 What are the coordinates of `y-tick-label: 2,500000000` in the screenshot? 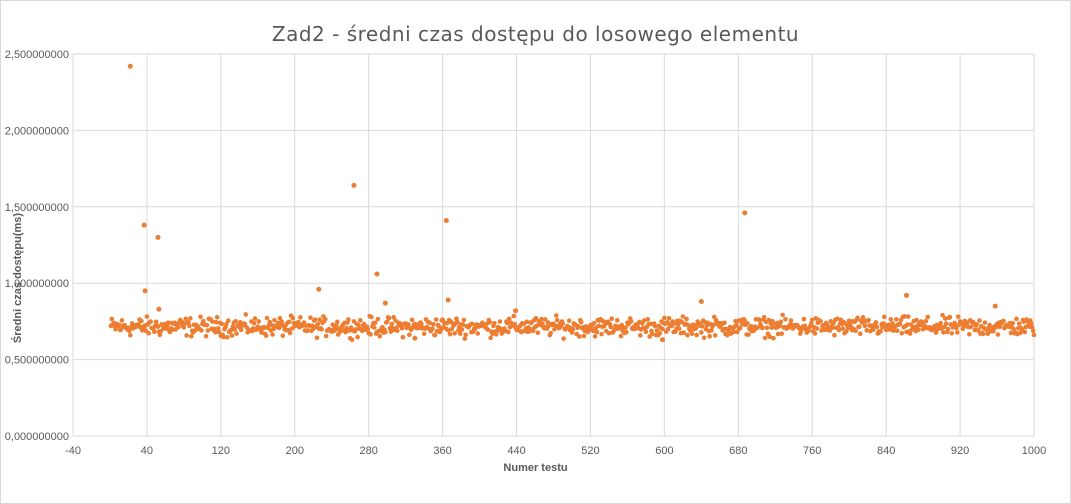 It's located at (37, 55).